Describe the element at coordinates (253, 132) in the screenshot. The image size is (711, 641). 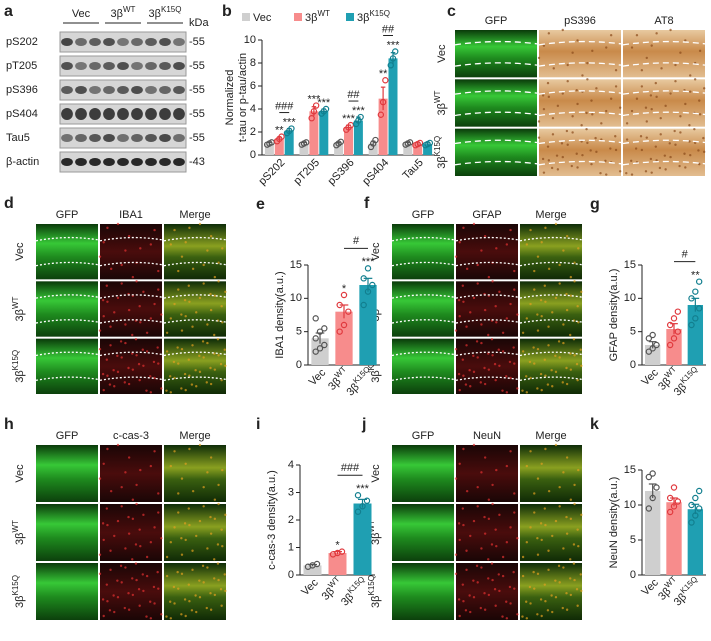
I see `y-tick-label: 2` at that location.